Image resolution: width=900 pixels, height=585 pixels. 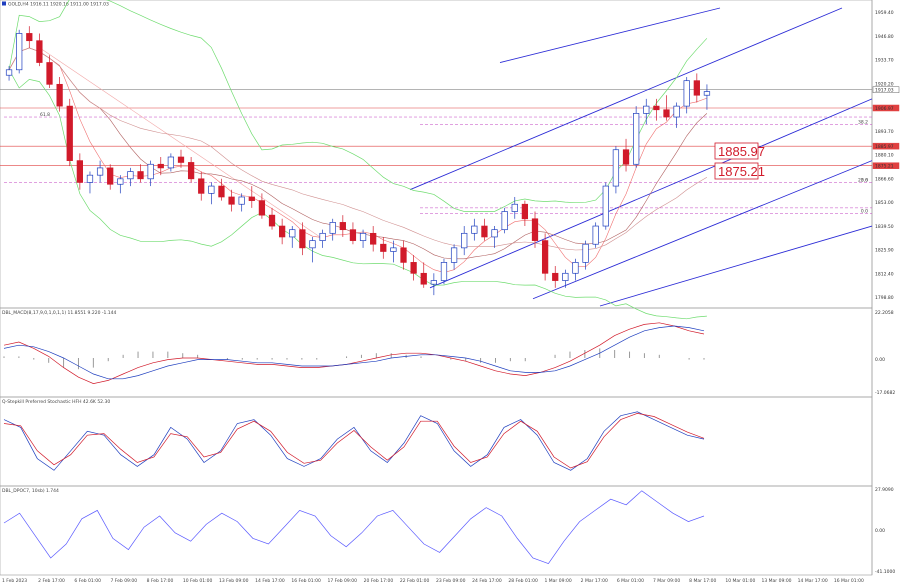 I want to click on fib-label: 23.6, so click(x=863, y=180).